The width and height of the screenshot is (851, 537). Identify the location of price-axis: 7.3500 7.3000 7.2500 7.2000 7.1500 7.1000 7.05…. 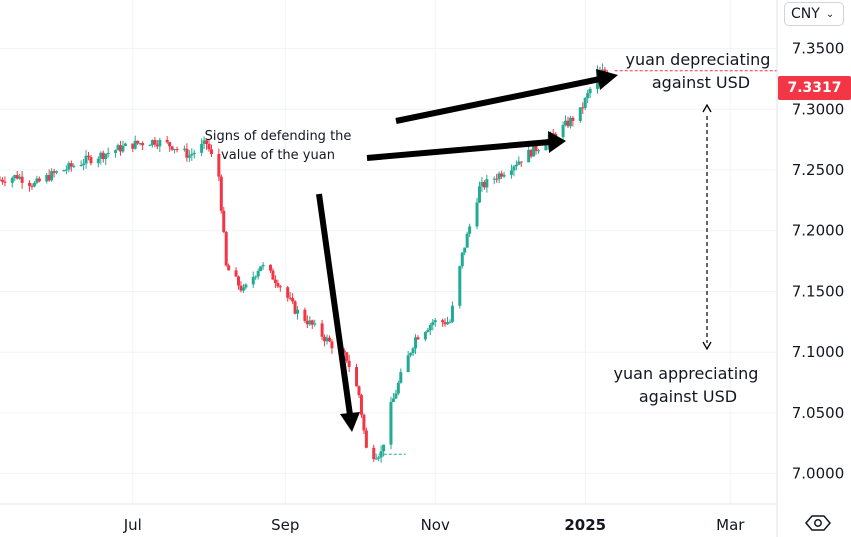
(818, 261).